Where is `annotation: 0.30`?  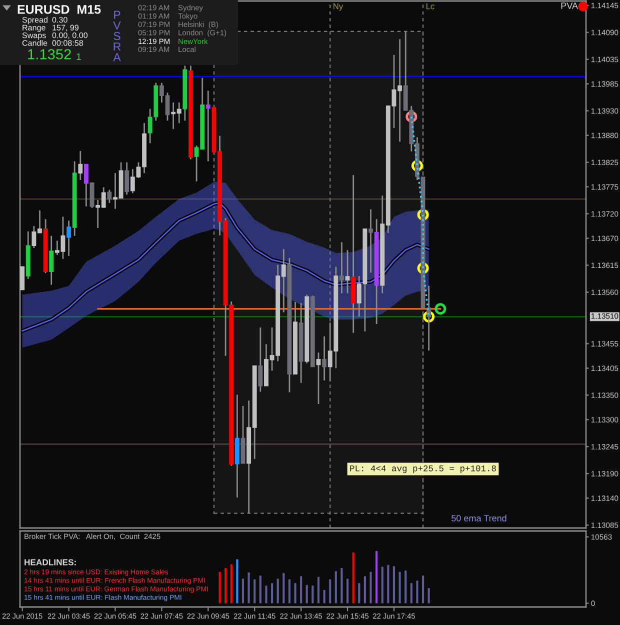
annotation: 0.30 is located at coordinates (60, 19).